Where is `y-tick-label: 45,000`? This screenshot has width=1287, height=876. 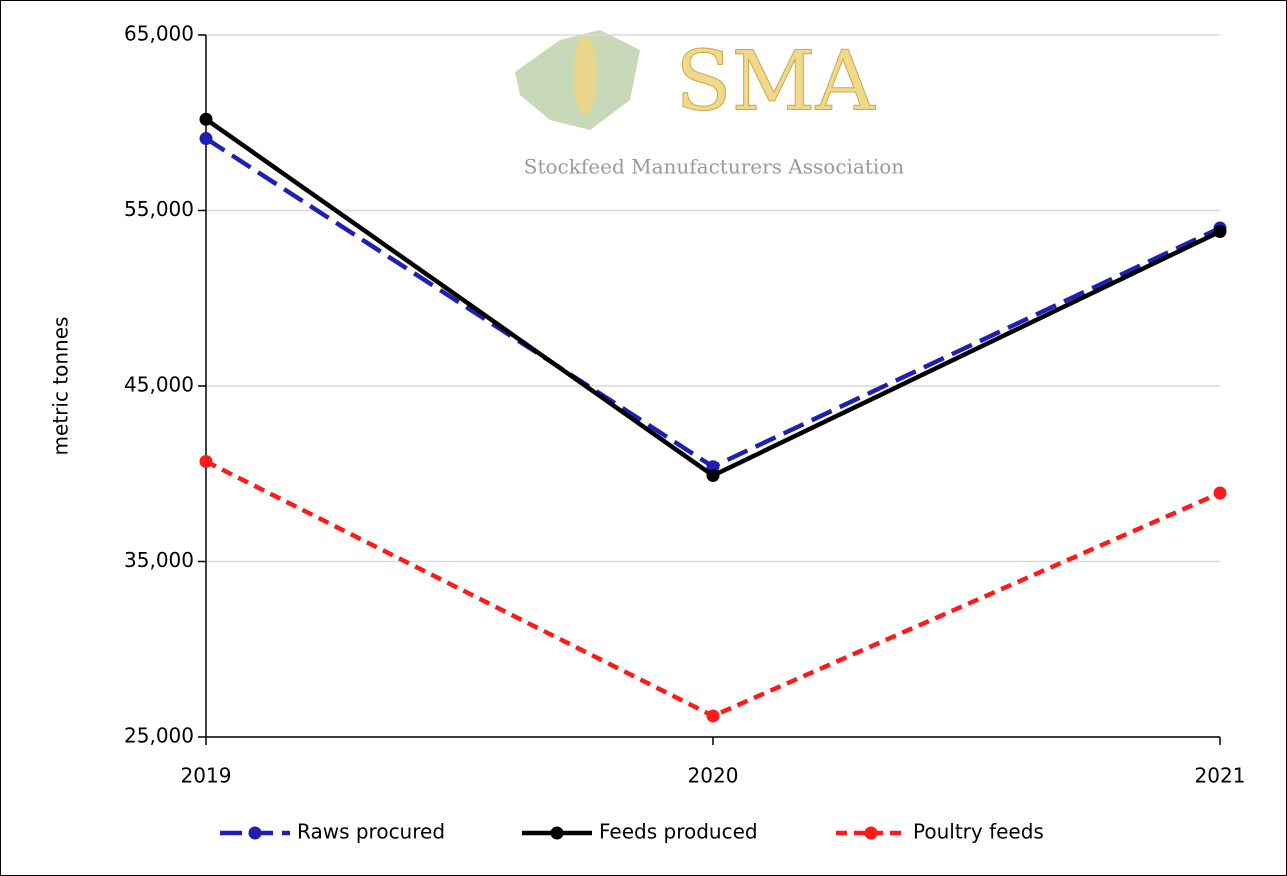 y-tick-label: 45,000 is located at coordinates (159, 385).